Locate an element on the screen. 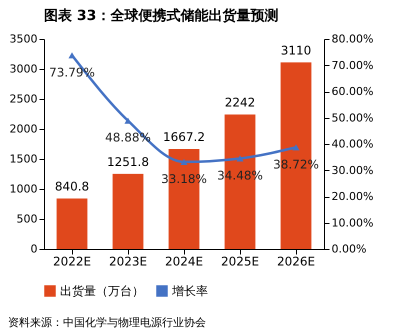 The height and width of the screenshot is (331, 411). y2-tick-label: 20.00% is located at coordinates (353, 196).